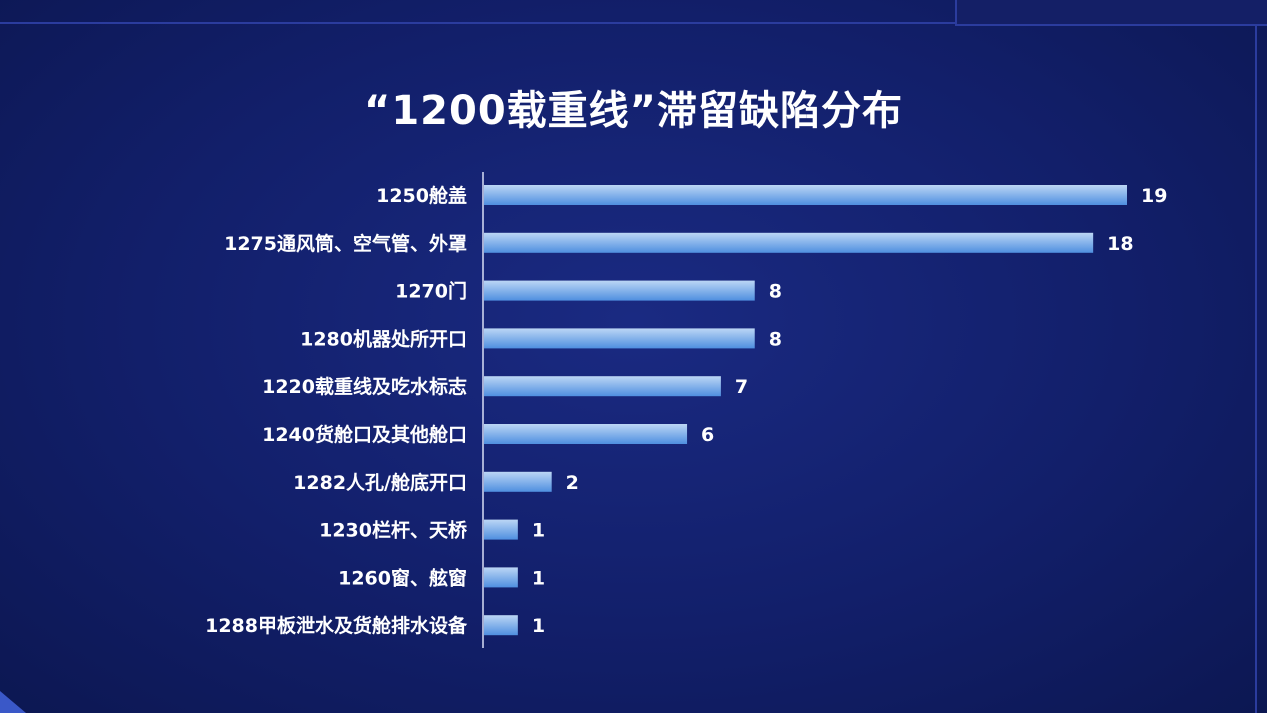  Describe the element at coordinates (633, 111) in the screenshot. I see `chart-title: “1200载重线”滞留缺陷分布` at that location.